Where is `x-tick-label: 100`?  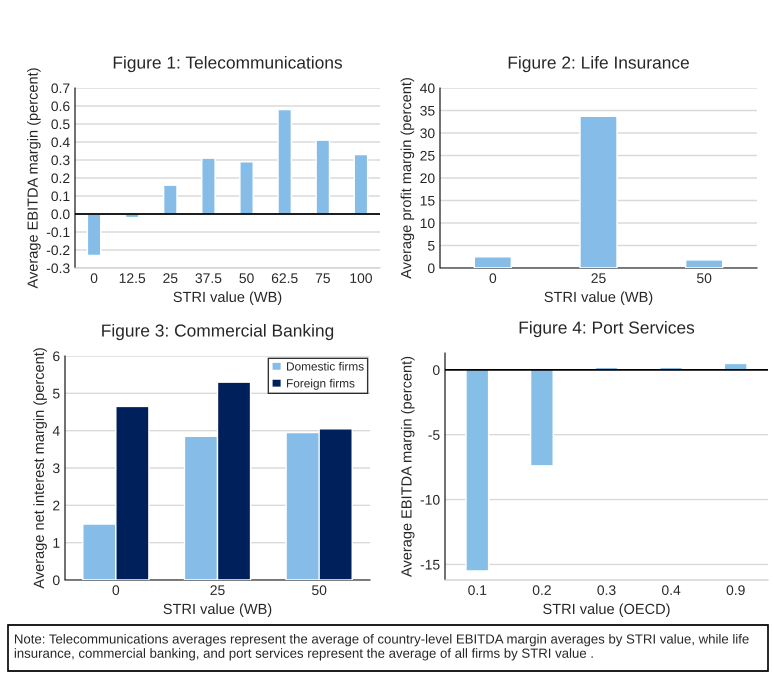 x-tick-label: 100 is located at coordinates (361, 278).